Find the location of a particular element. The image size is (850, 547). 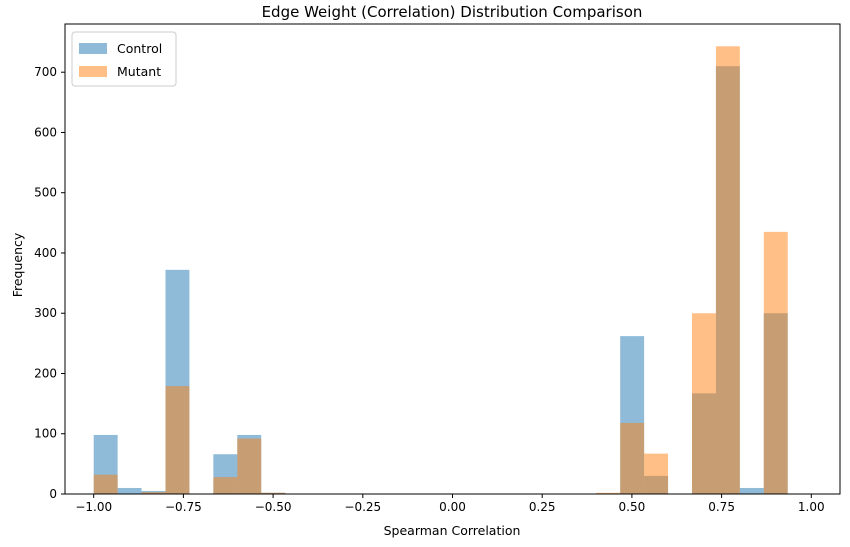

x-tick-label: 0.25 is located at coordinates (542, 507).